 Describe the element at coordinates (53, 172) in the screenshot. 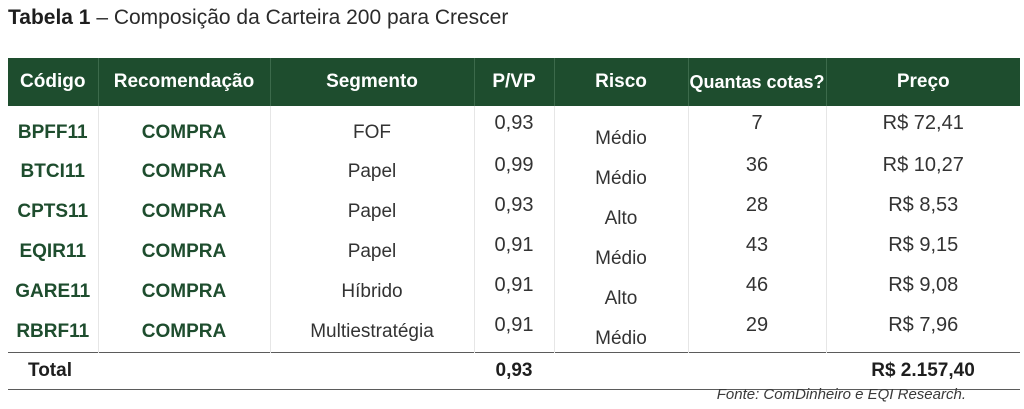

I see `cell-codigo: BTCI11` at that location.